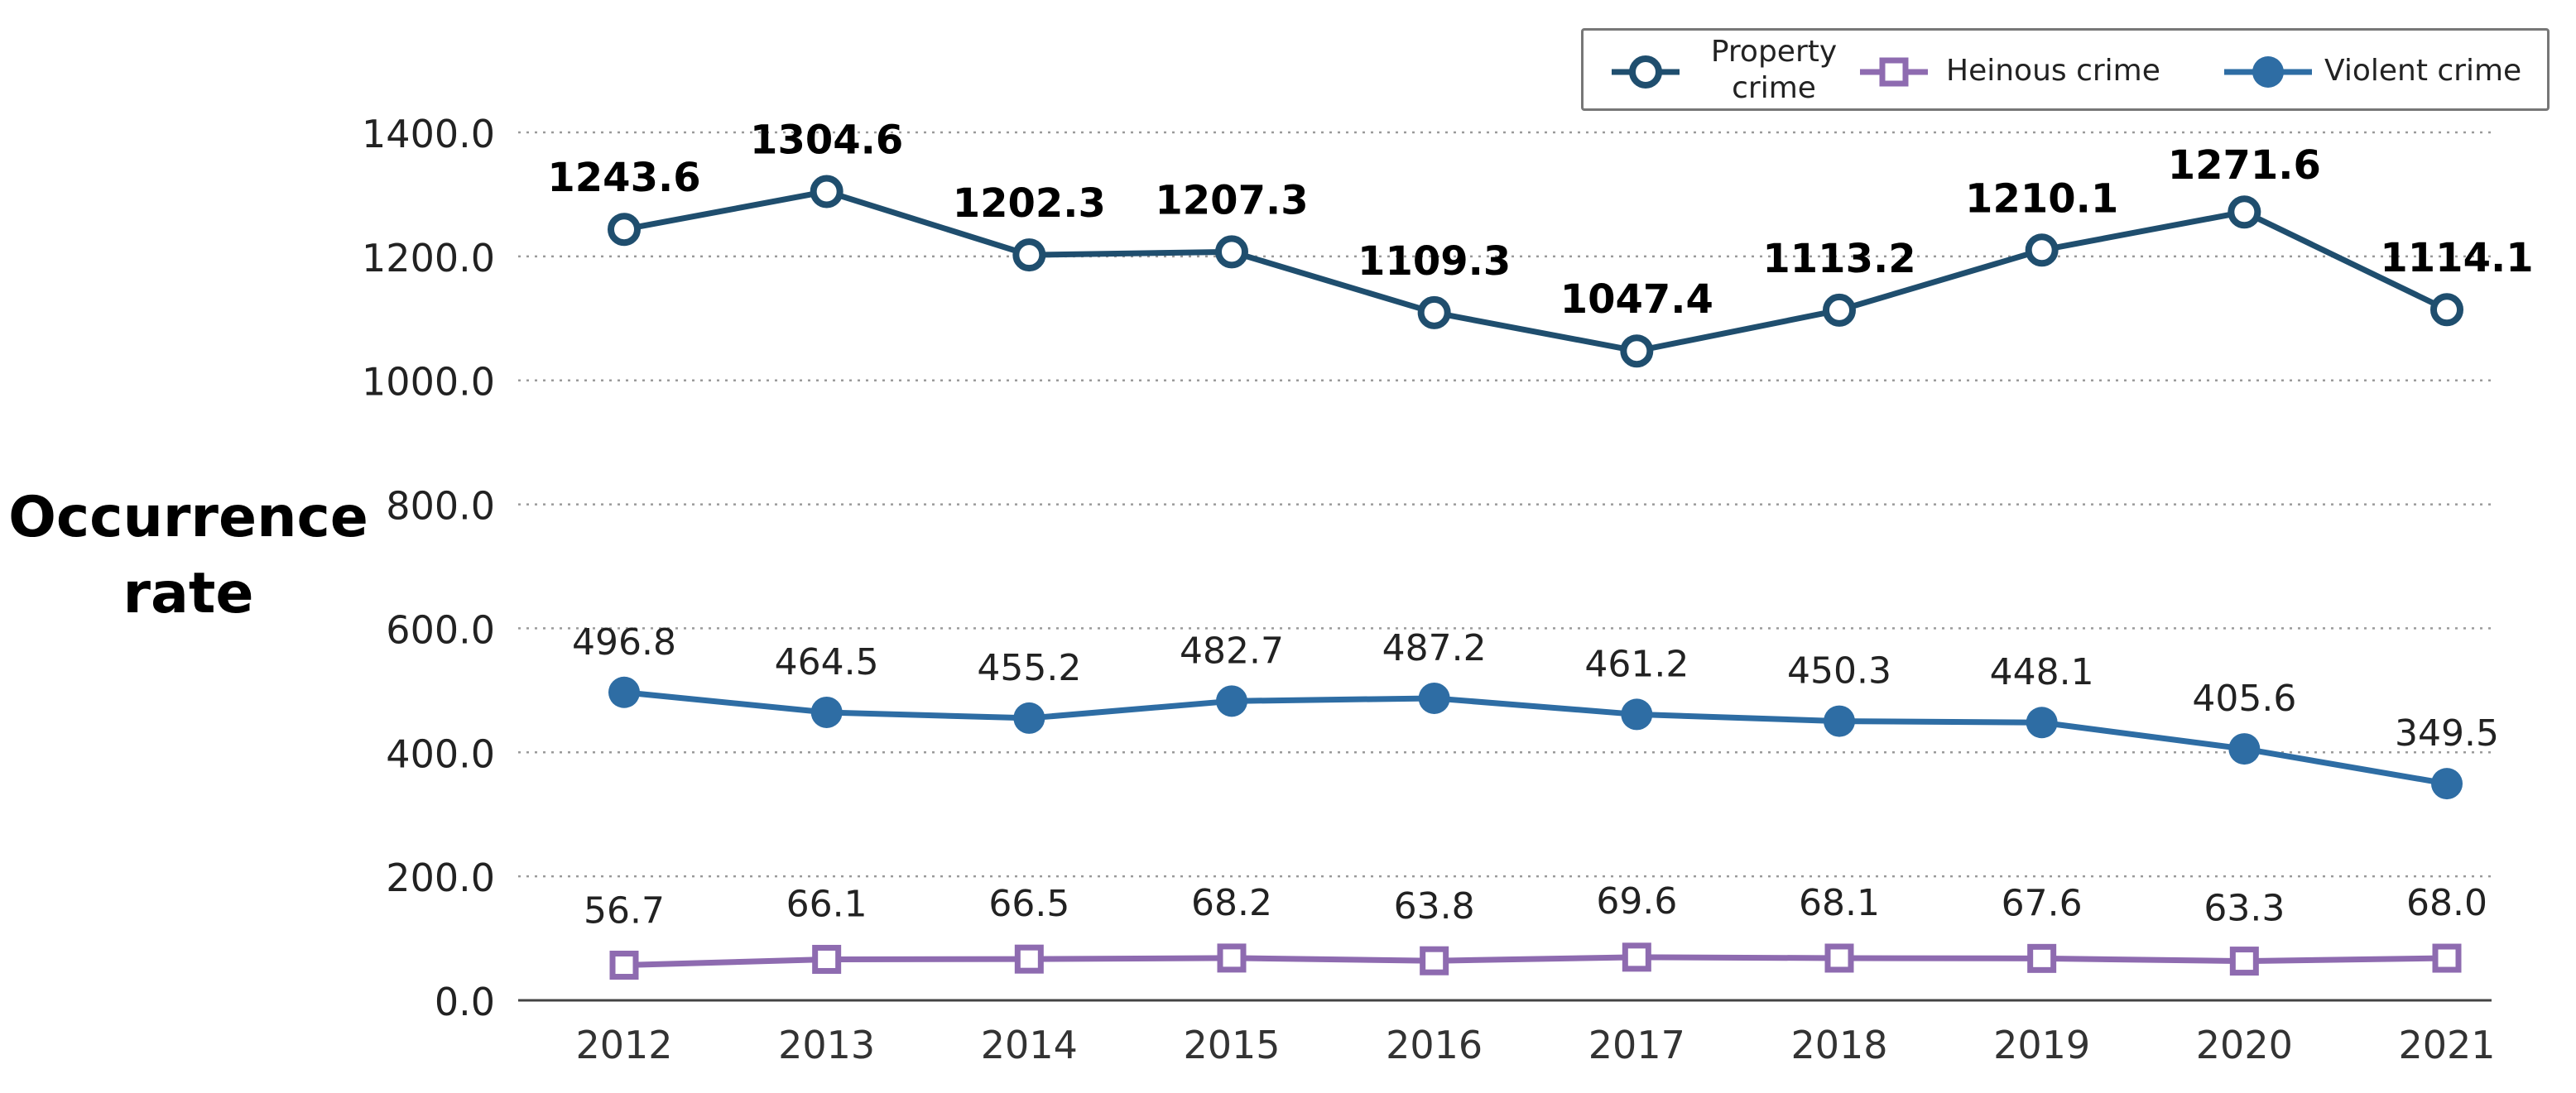 This screenshot has width=2576, height=1093. I want to click on x-tick-label: 2014, so click(1029, 1045).